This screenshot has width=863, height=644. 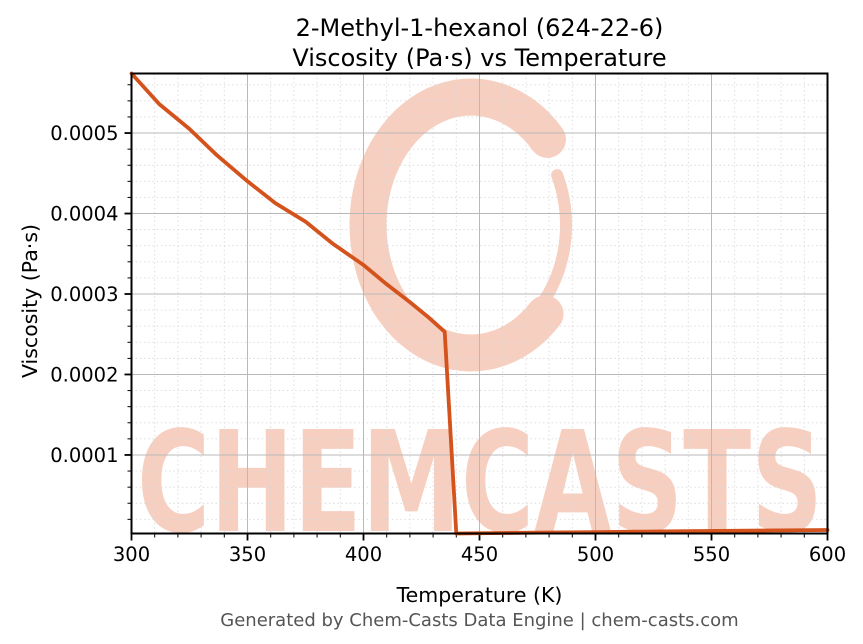 What do you see at coordinates (479, 58) in the screenshot?
I see `chart-title-line2: Viscosity (Pa·s) vs Temperature` at bounding box center [479, 58].